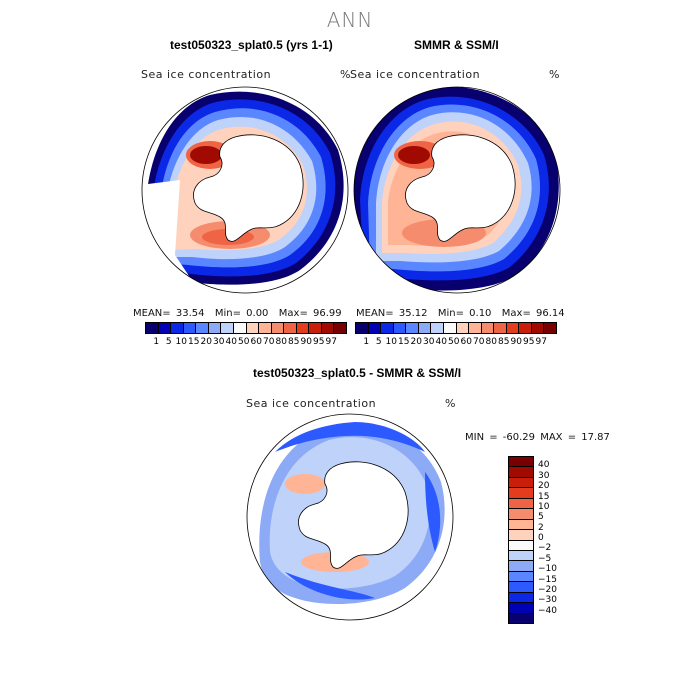 The height and width of the screenshot is (700, 700). What do you see at coordinates (480, 313) in the screenshot?
I see `panel-obs-min: 0.10` at bounding box center [480, 313].